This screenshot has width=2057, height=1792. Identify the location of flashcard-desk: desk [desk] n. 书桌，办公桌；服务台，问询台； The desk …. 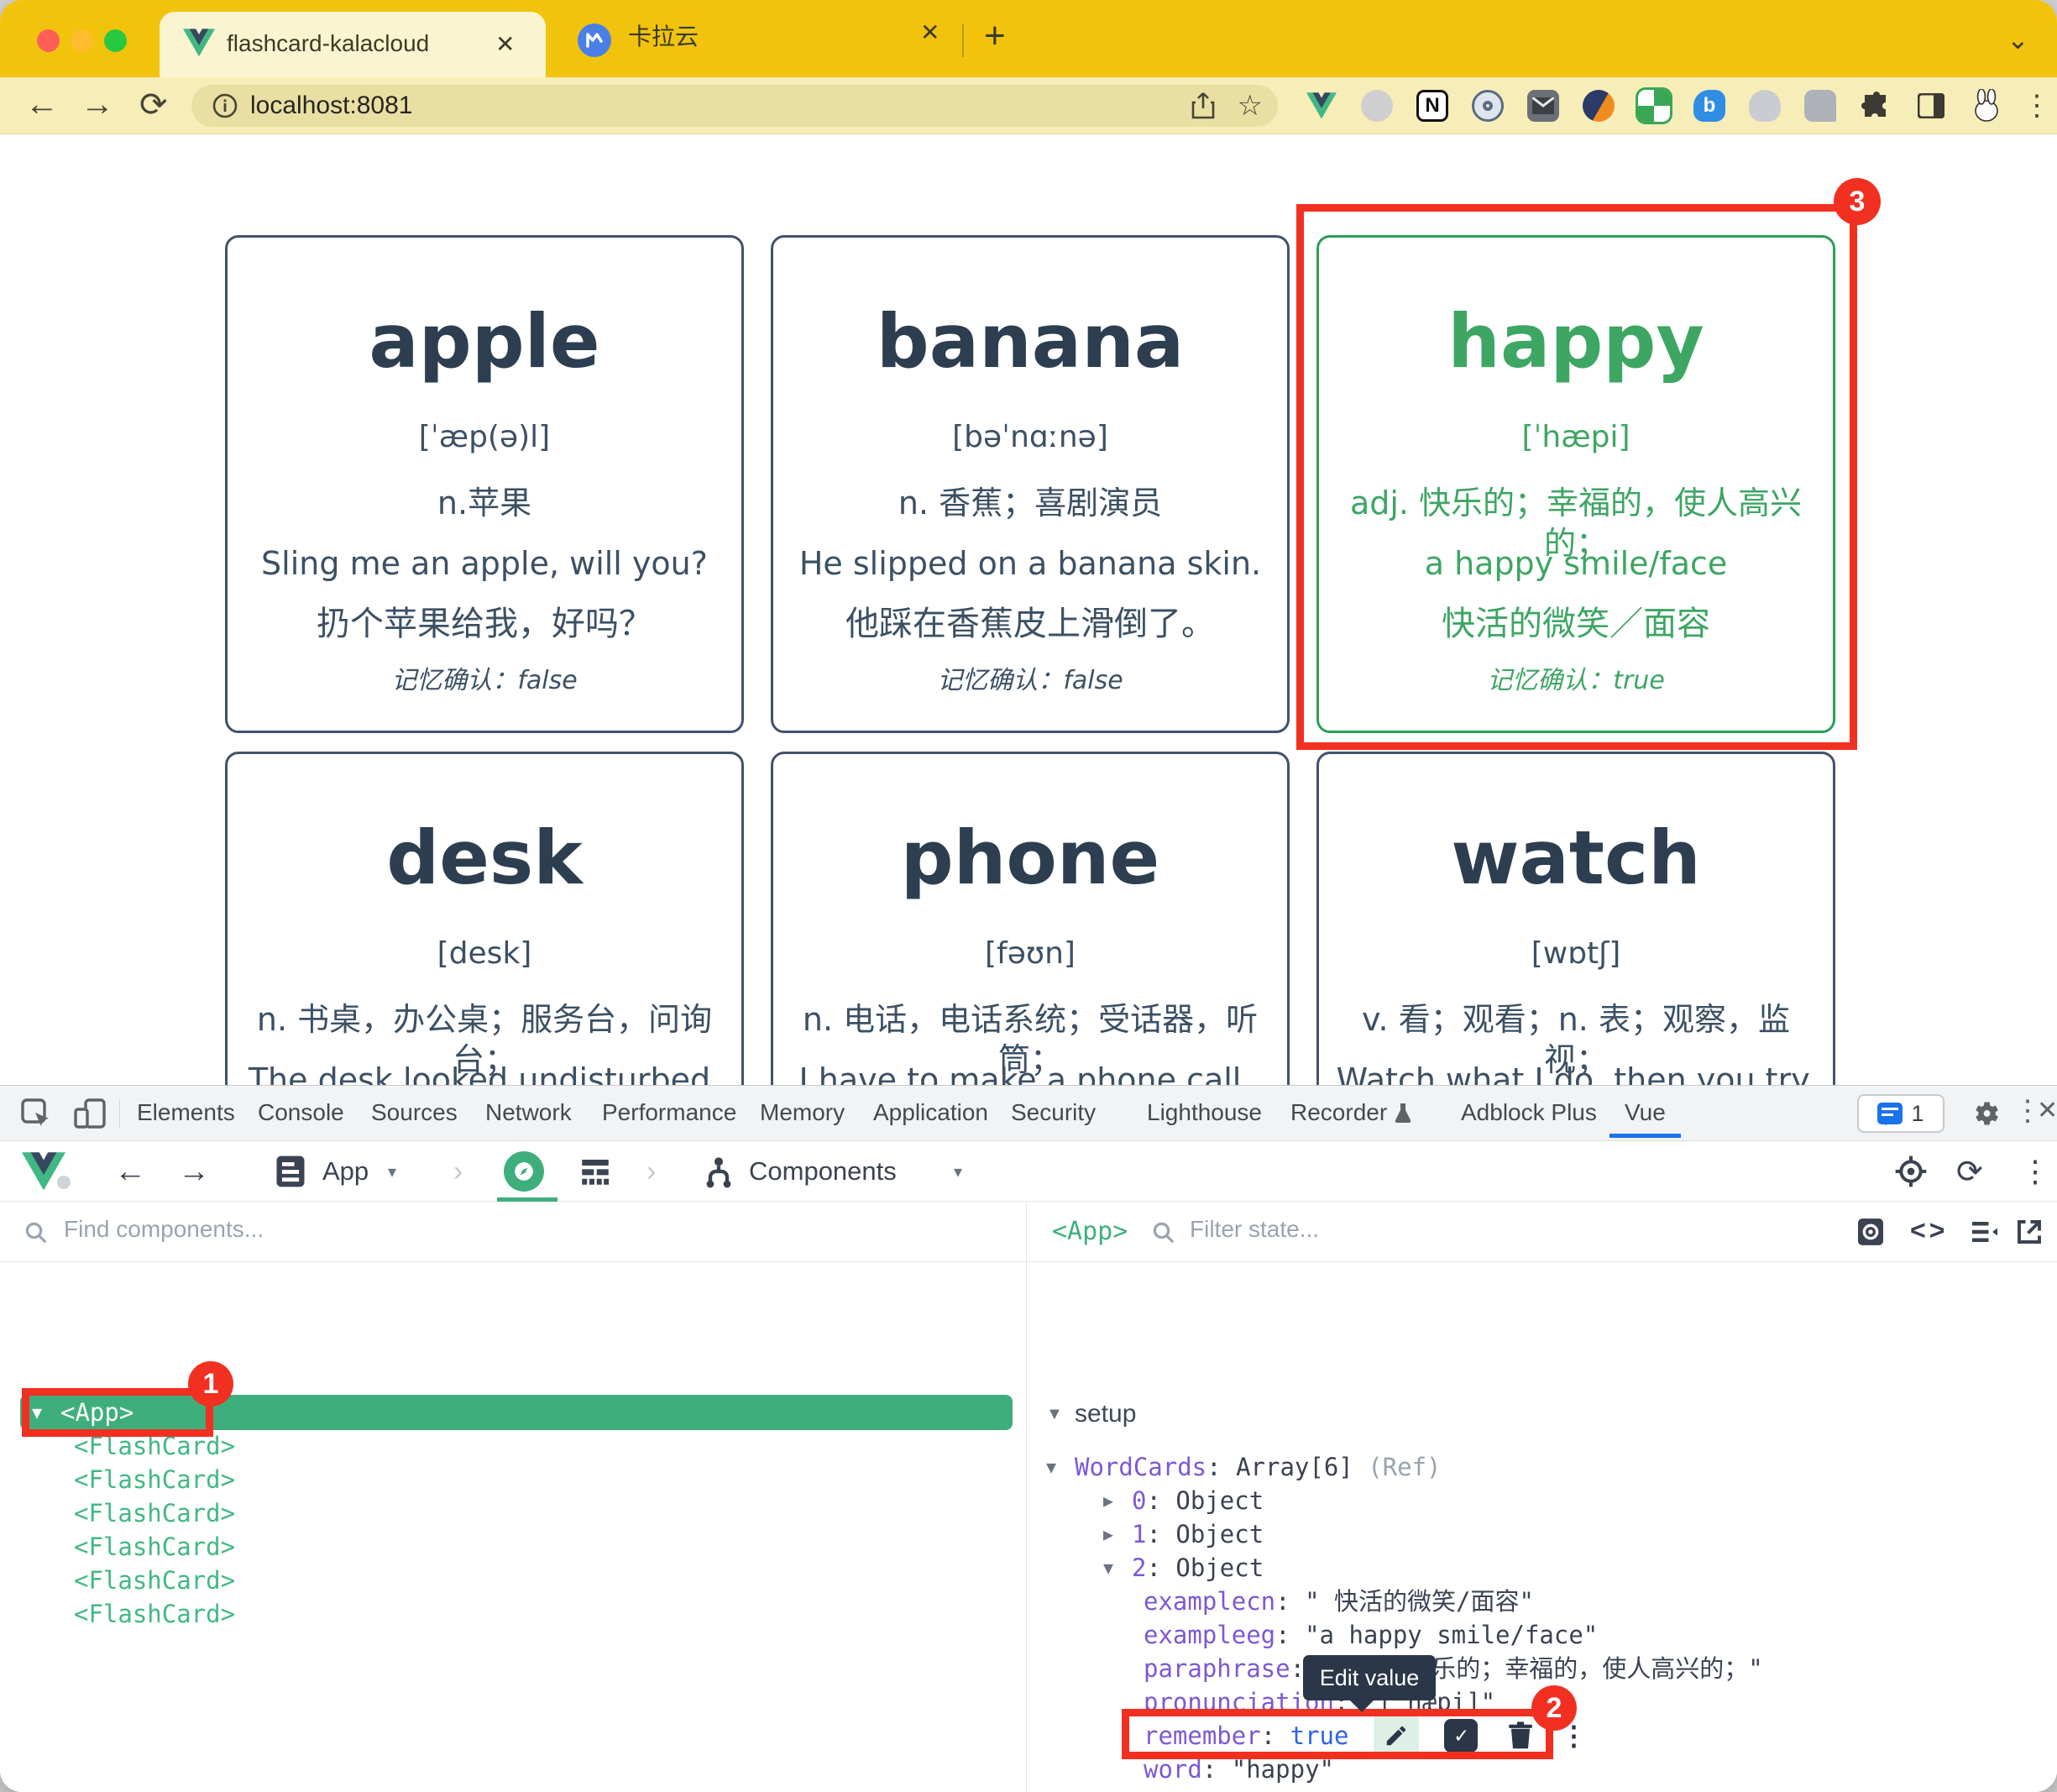
(484, 918).